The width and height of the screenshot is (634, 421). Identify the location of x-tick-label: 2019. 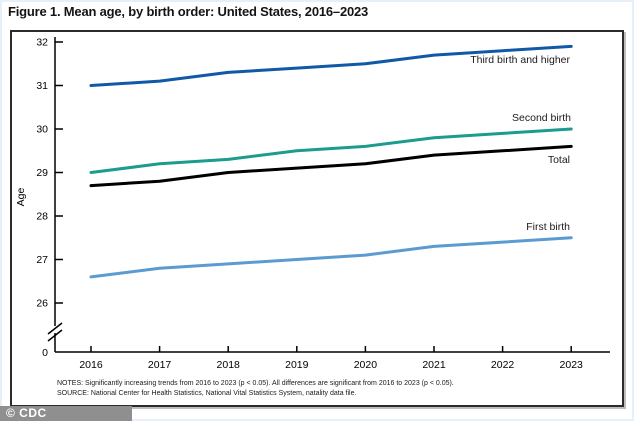
(297, 365).